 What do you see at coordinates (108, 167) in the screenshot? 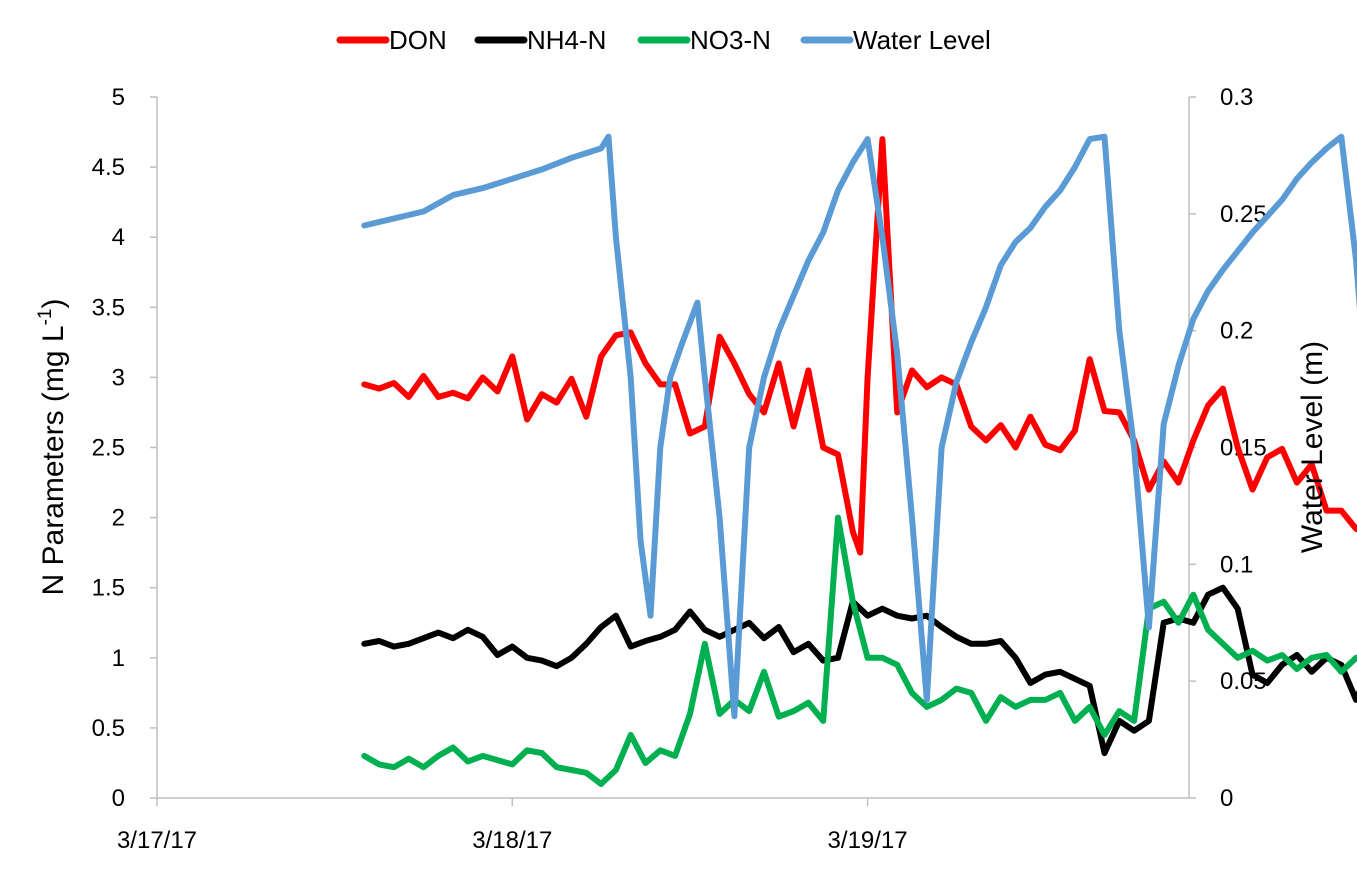
I see `left-axis-tick-label: 4.5` at bounding box center [108, 167].